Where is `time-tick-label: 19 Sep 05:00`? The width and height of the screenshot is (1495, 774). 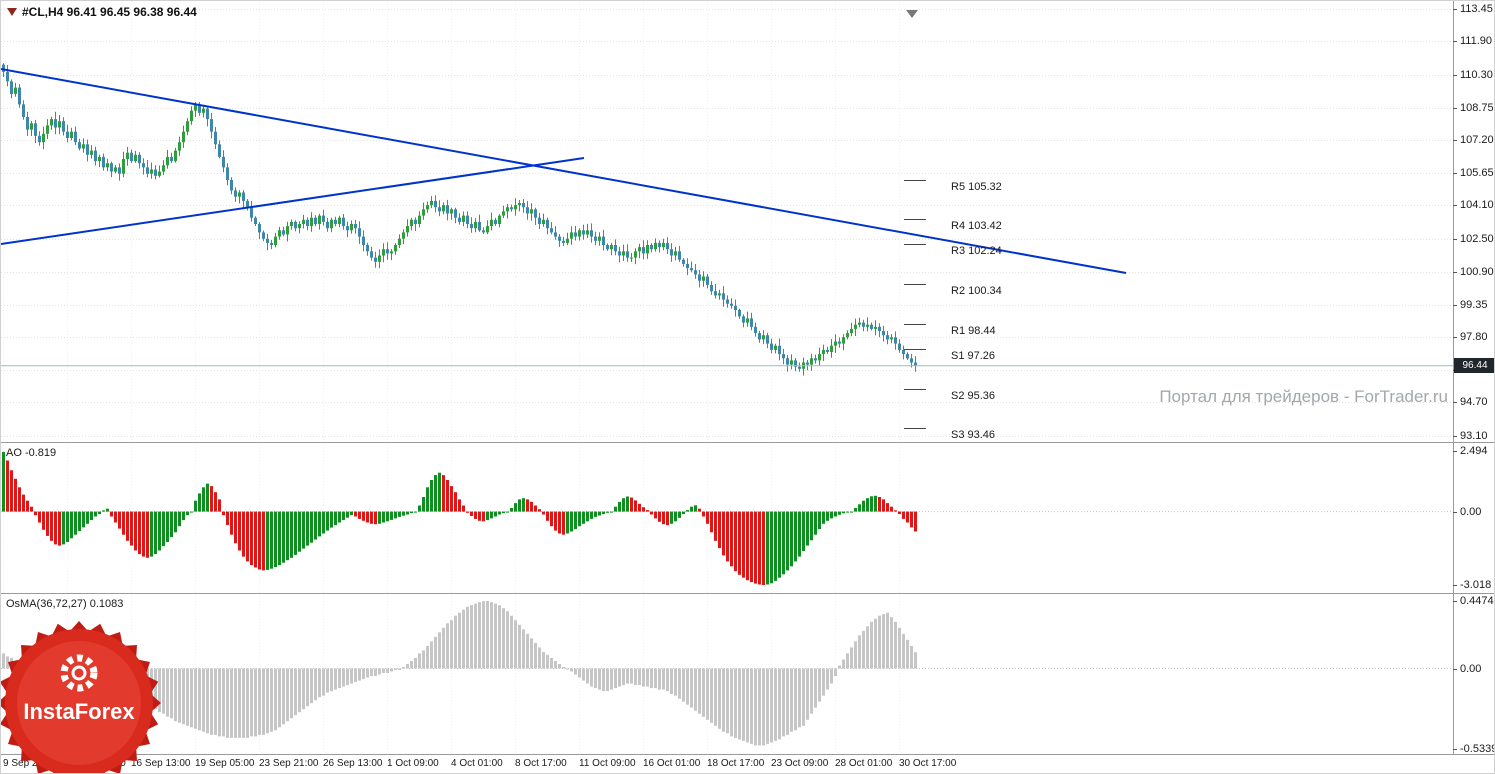
time-tick-label: 19 Sep 05:00 is located at coordinates (225, 763).